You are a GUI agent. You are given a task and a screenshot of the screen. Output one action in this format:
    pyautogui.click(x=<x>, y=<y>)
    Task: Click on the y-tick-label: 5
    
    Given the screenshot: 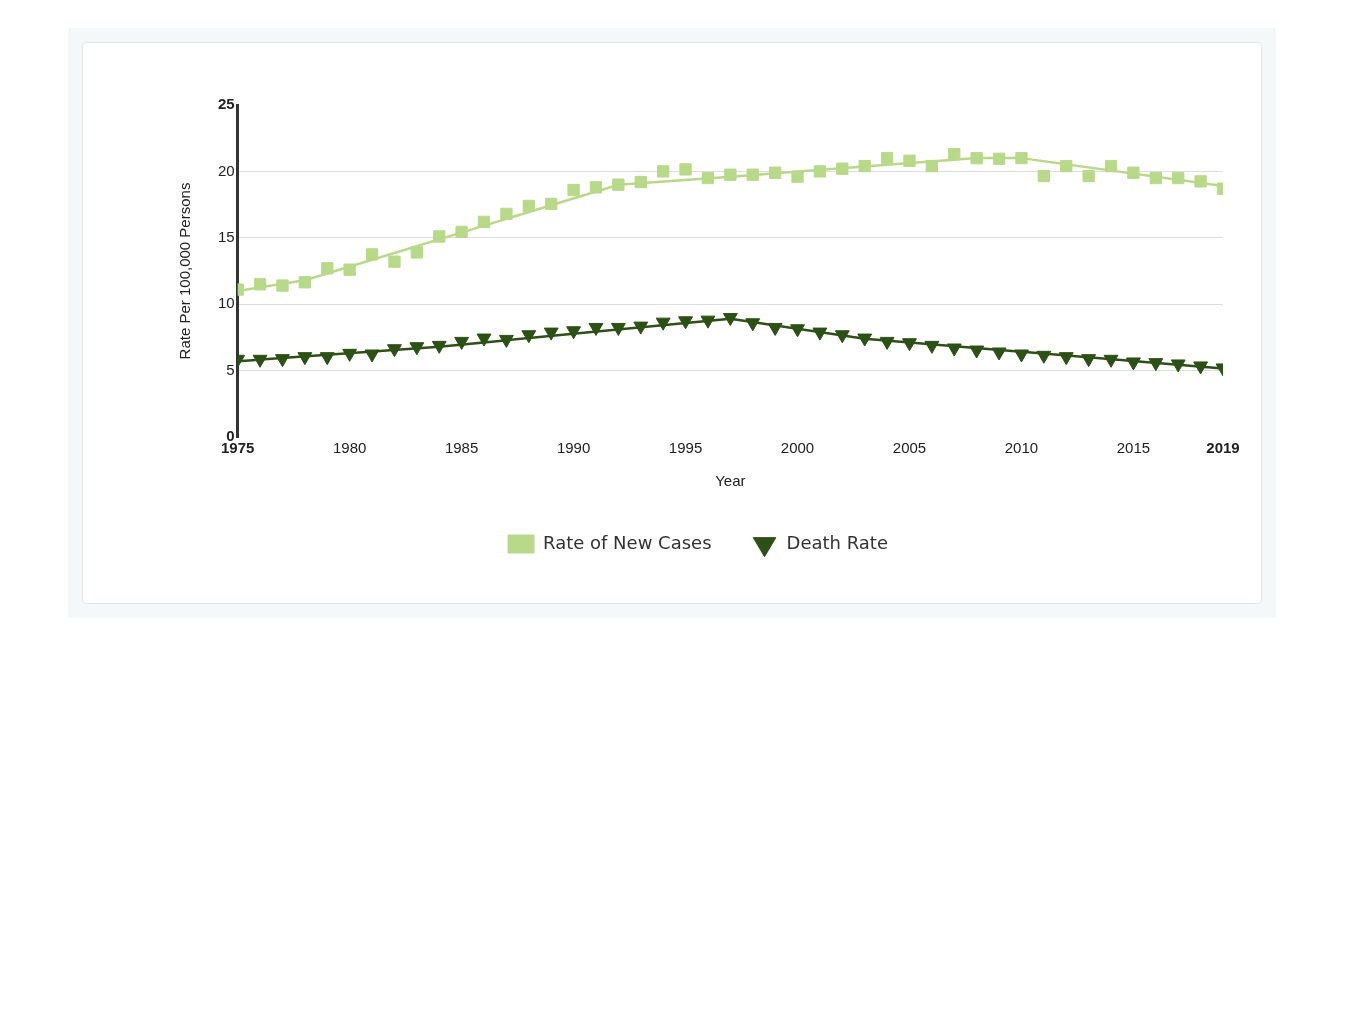 What is the action you would take?
    pyautogui.click(x=230, y=369)
    